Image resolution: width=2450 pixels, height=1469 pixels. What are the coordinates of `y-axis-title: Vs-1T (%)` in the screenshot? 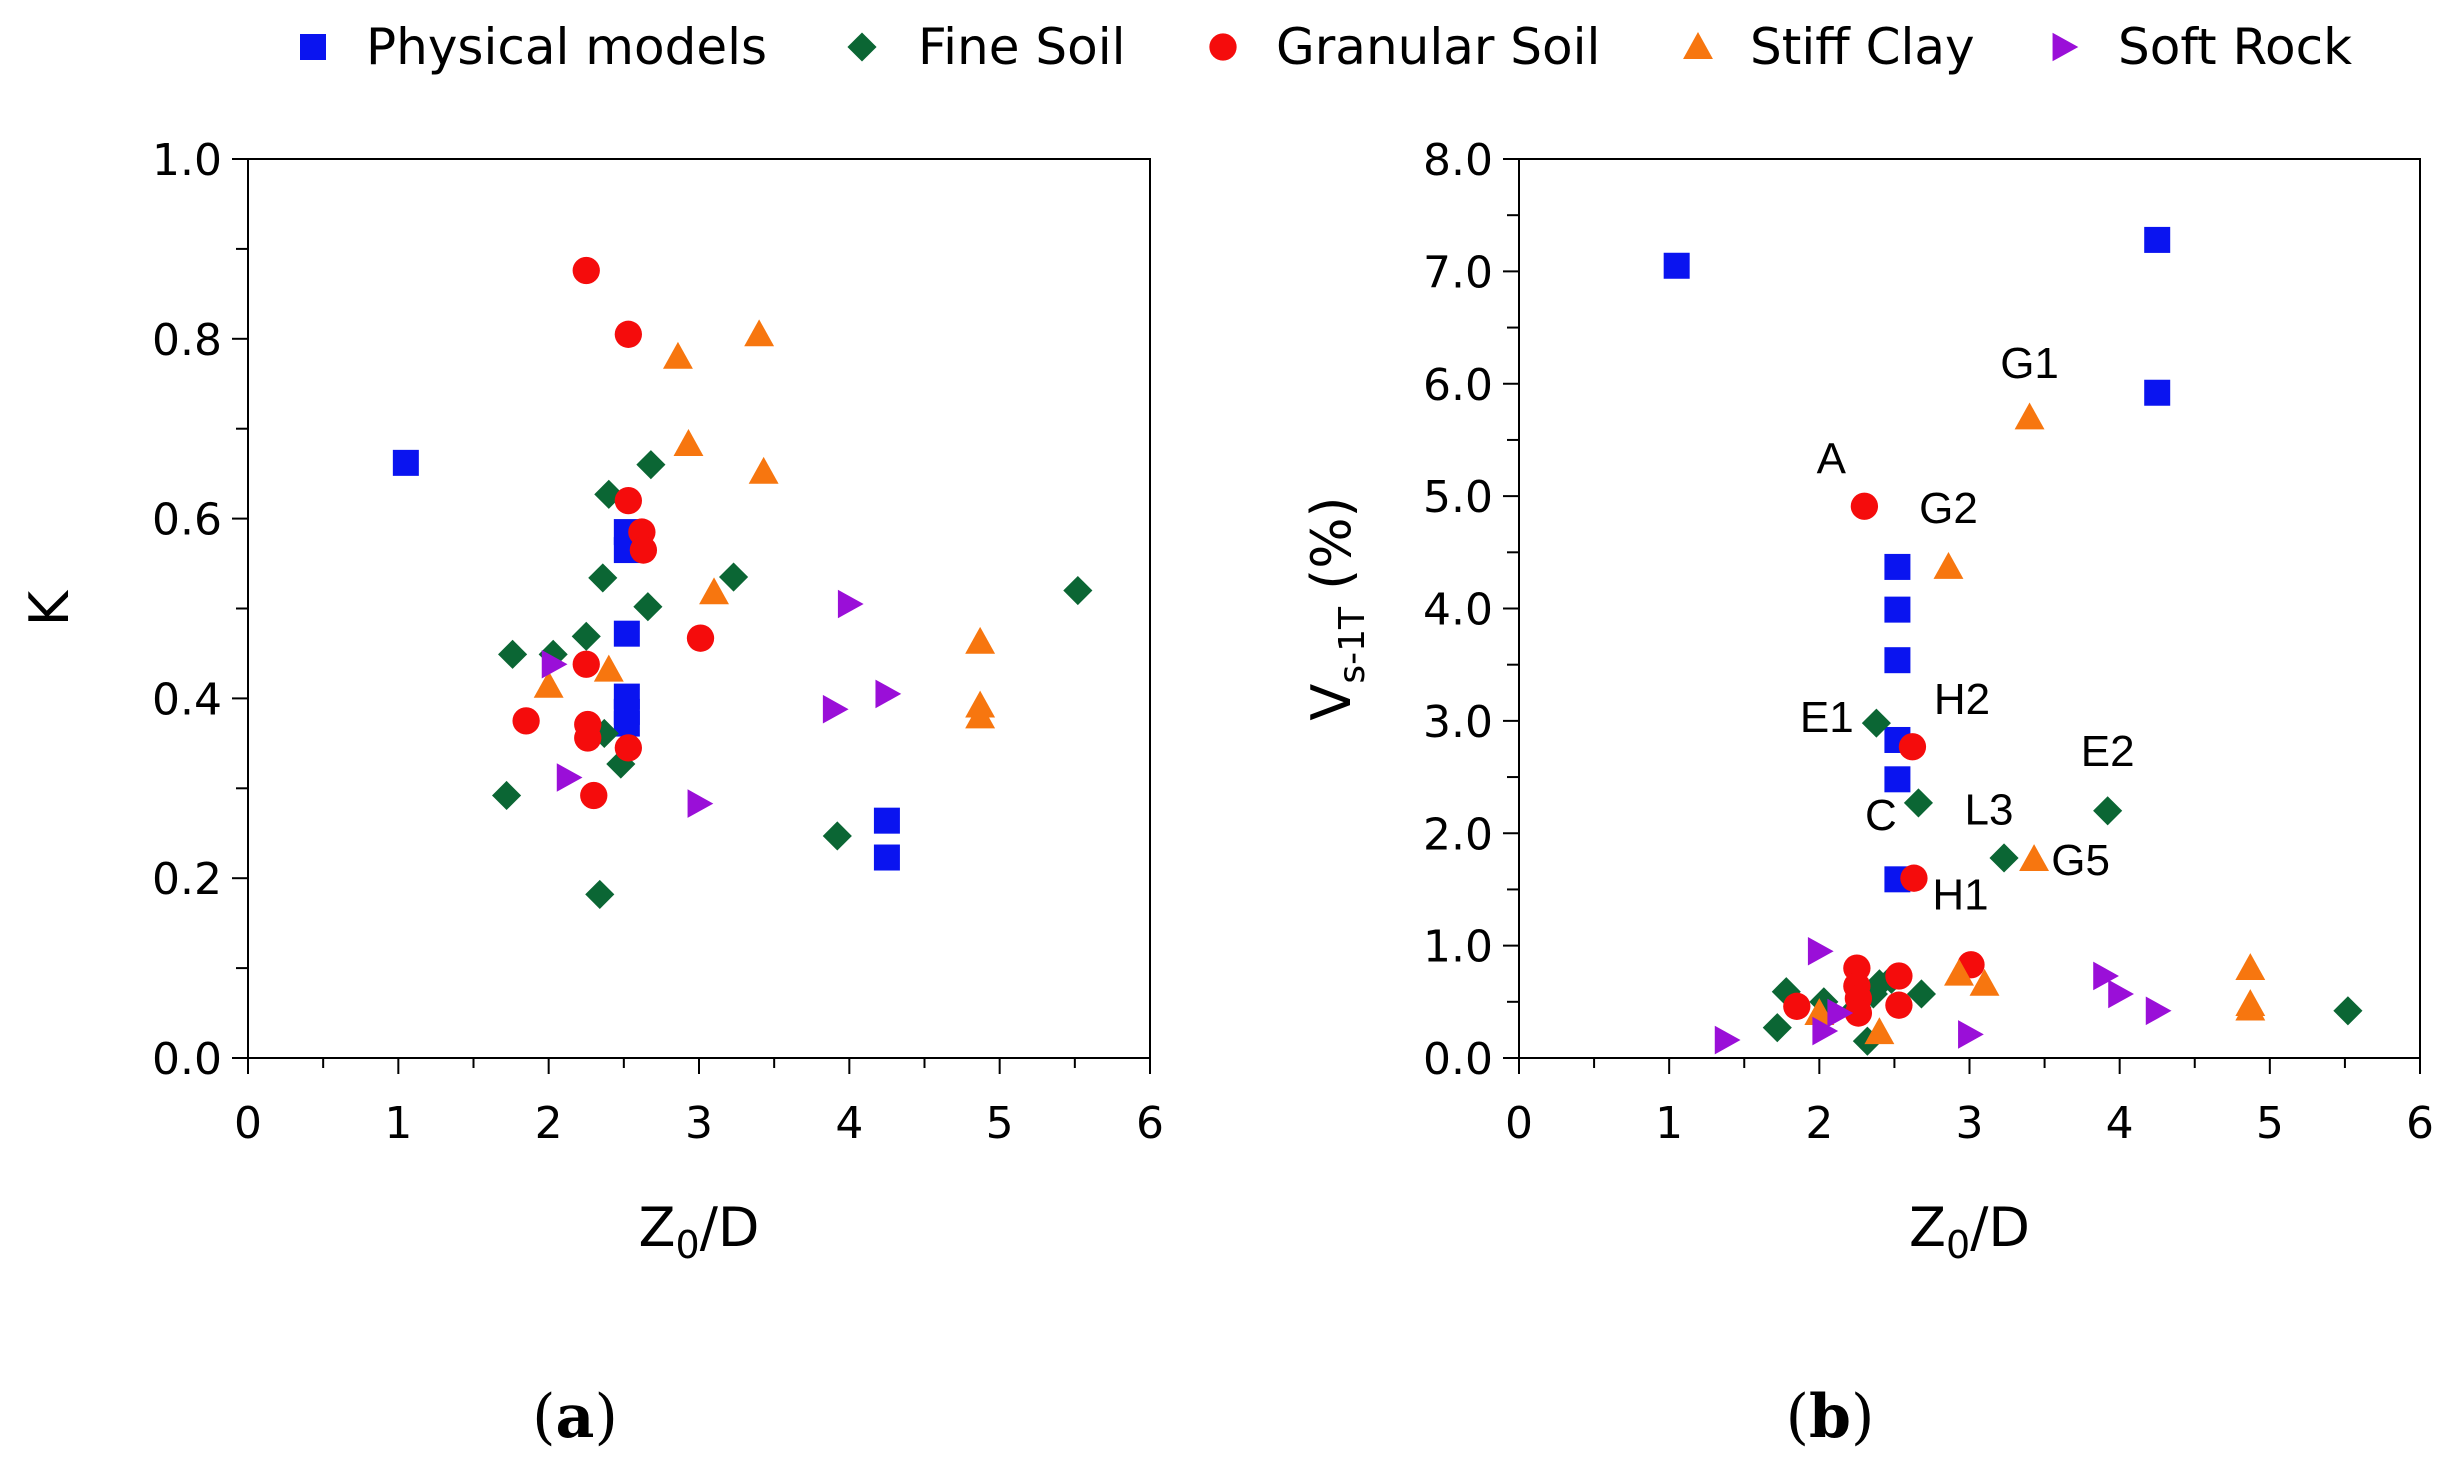 It's located at (1336, 608).